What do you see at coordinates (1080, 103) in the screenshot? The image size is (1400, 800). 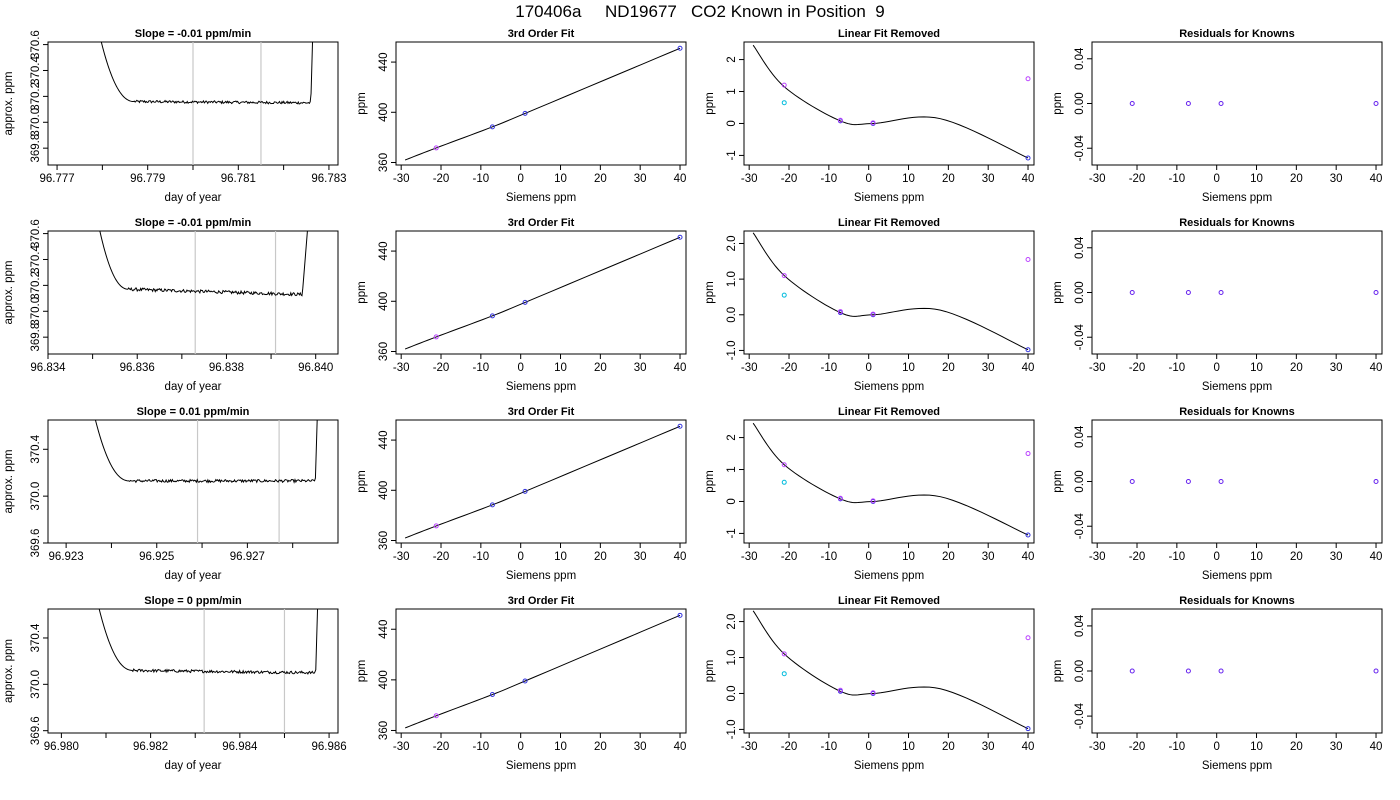 I see `y-tick-label: 0.00` at bounding box center [1080, 103].